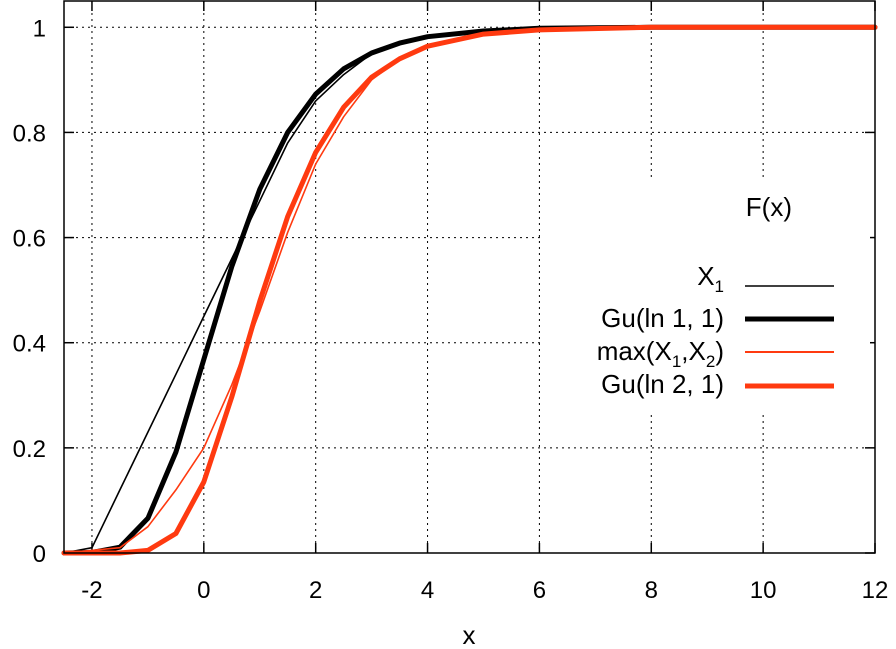 The height and width of the screenshot is (649, 896). I want to click on legend-label-gu-ln1: Gu(ln 1, 1), so click(662, 318).